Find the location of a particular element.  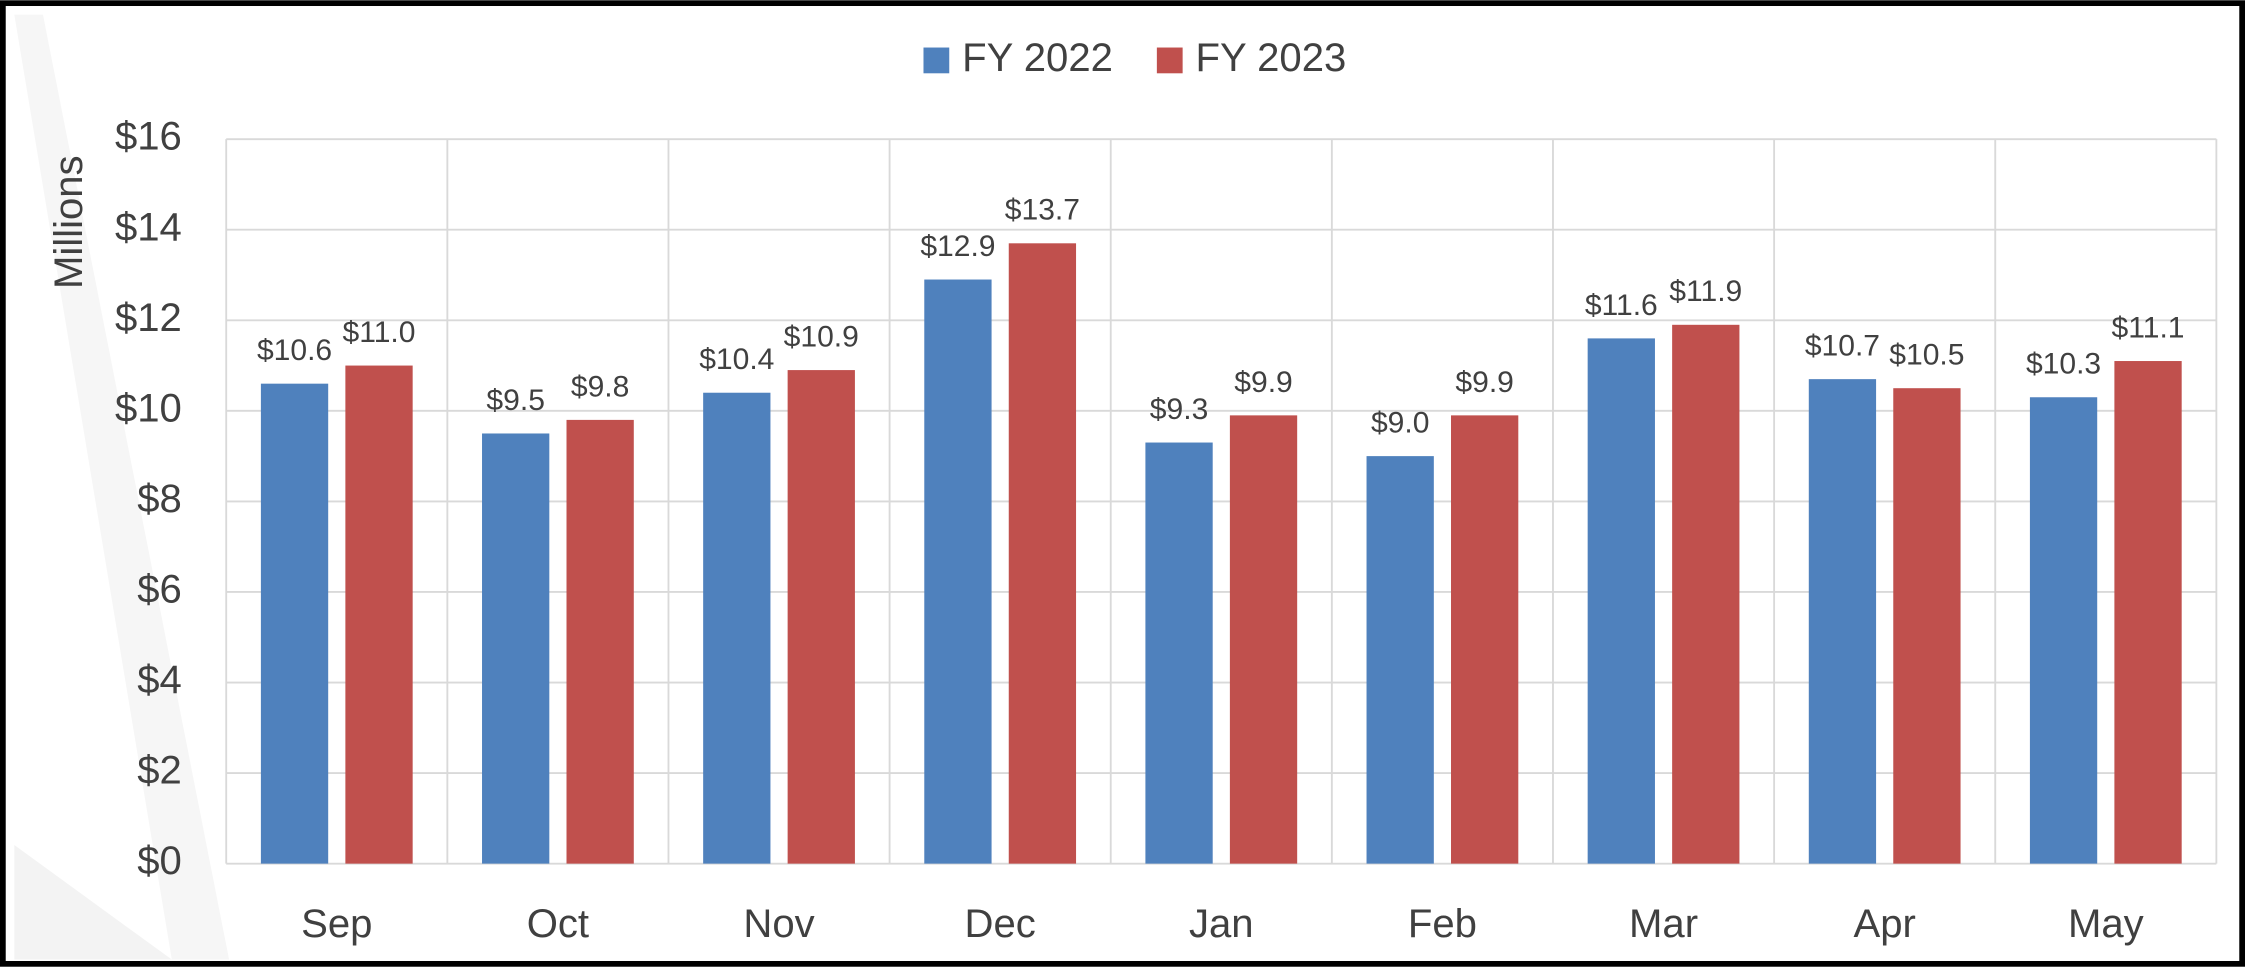

data-label: $10.3 is located at coordinates (2063, 364).